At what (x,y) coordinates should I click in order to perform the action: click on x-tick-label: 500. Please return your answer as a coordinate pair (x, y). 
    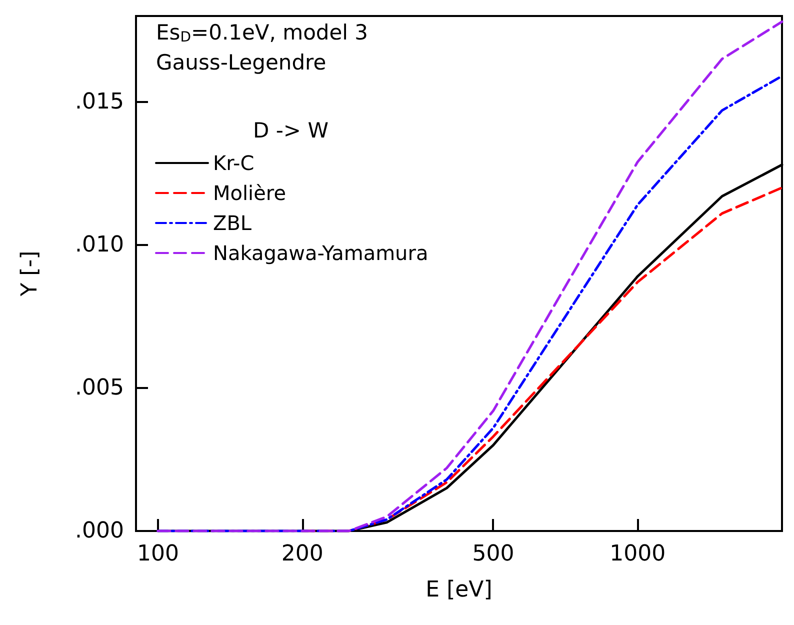
    Looking at the image, I should click on (493, 554).